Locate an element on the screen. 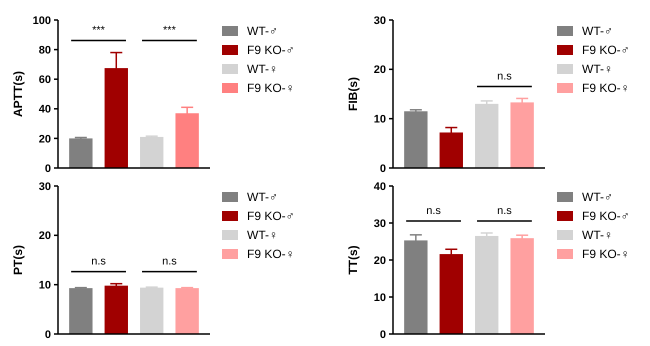 Image resolution: width=650 pixels, height=346 pixels. y-tick-label: 80 is located at coordinates (44, 50).